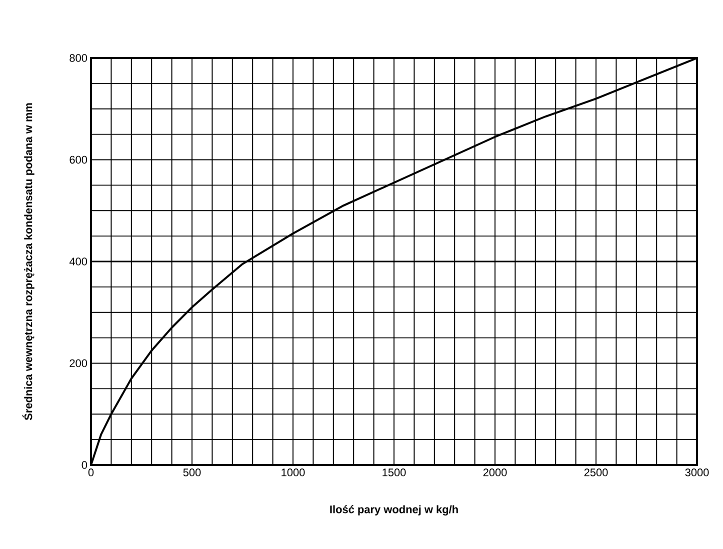 Image resolution: width=723 pixels, height=549 pixels. I want to click on x-tick-label: 2000, so click(495, 472).